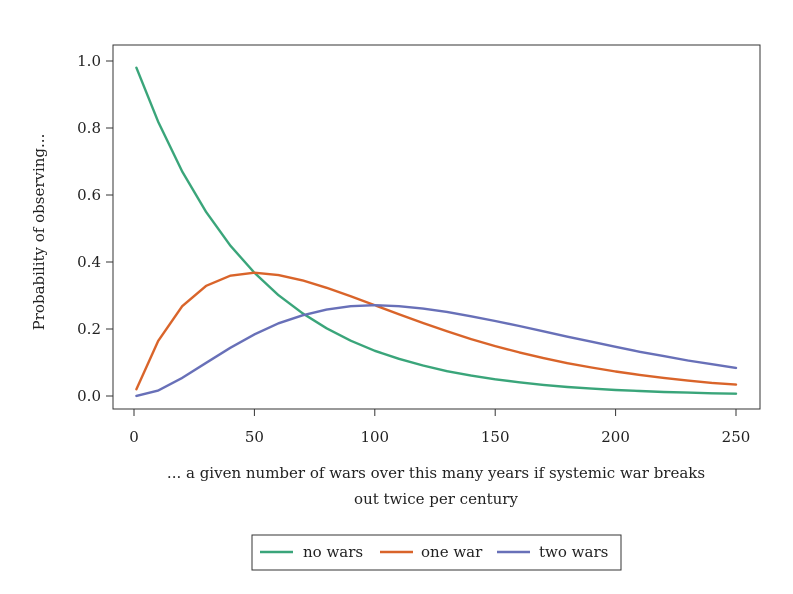 The image size is (793, 594). I want to click on x-axis-title-line-2: out twice per century, so click(436, 499).